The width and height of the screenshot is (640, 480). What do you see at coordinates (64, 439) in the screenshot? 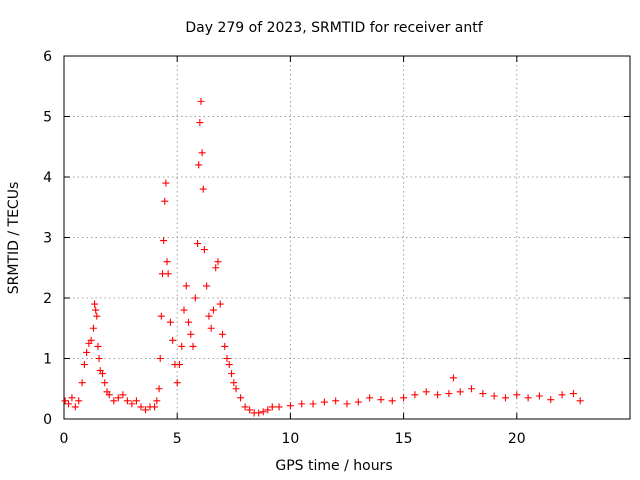
I see `x-tick-label: 0` at bounding box center [64, 439].